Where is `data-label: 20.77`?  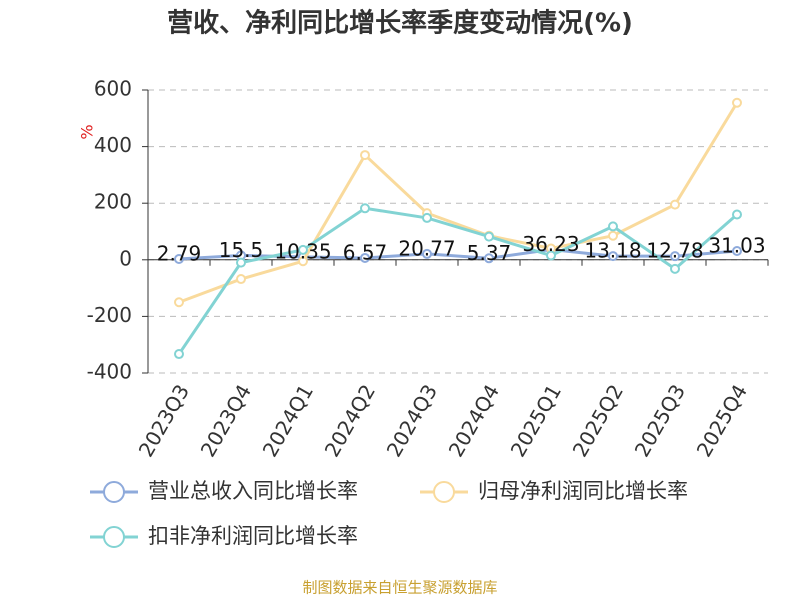 data-label: 20.77 is located at coordinates (426, 248).